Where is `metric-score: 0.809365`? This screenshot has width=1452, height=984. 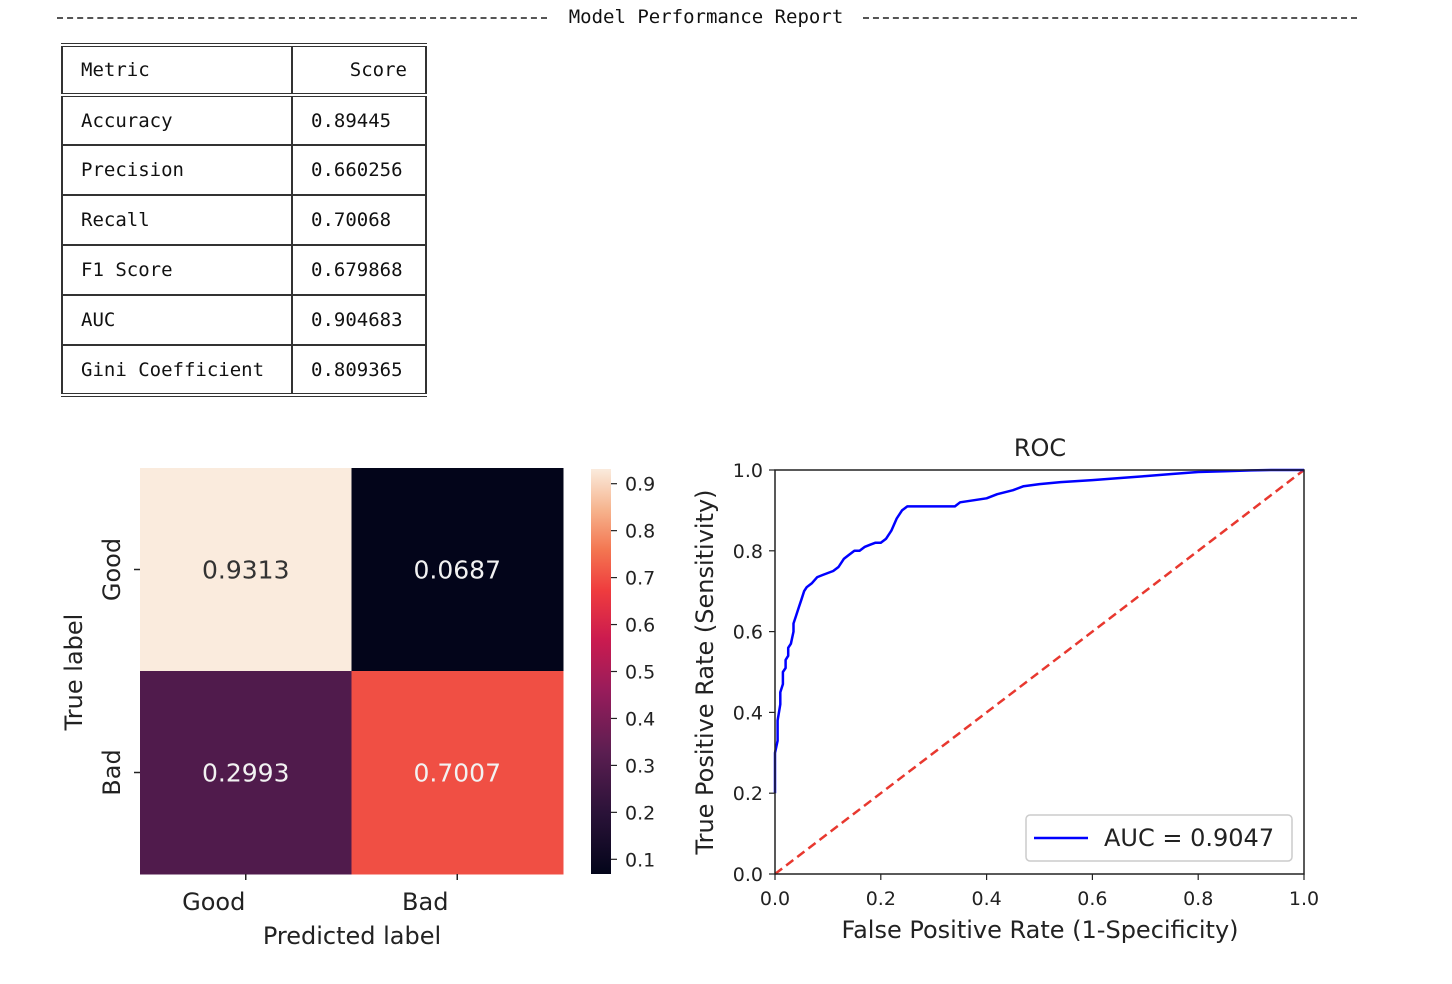 metric-score: 0.809365 is located at coordinates (359, 371).